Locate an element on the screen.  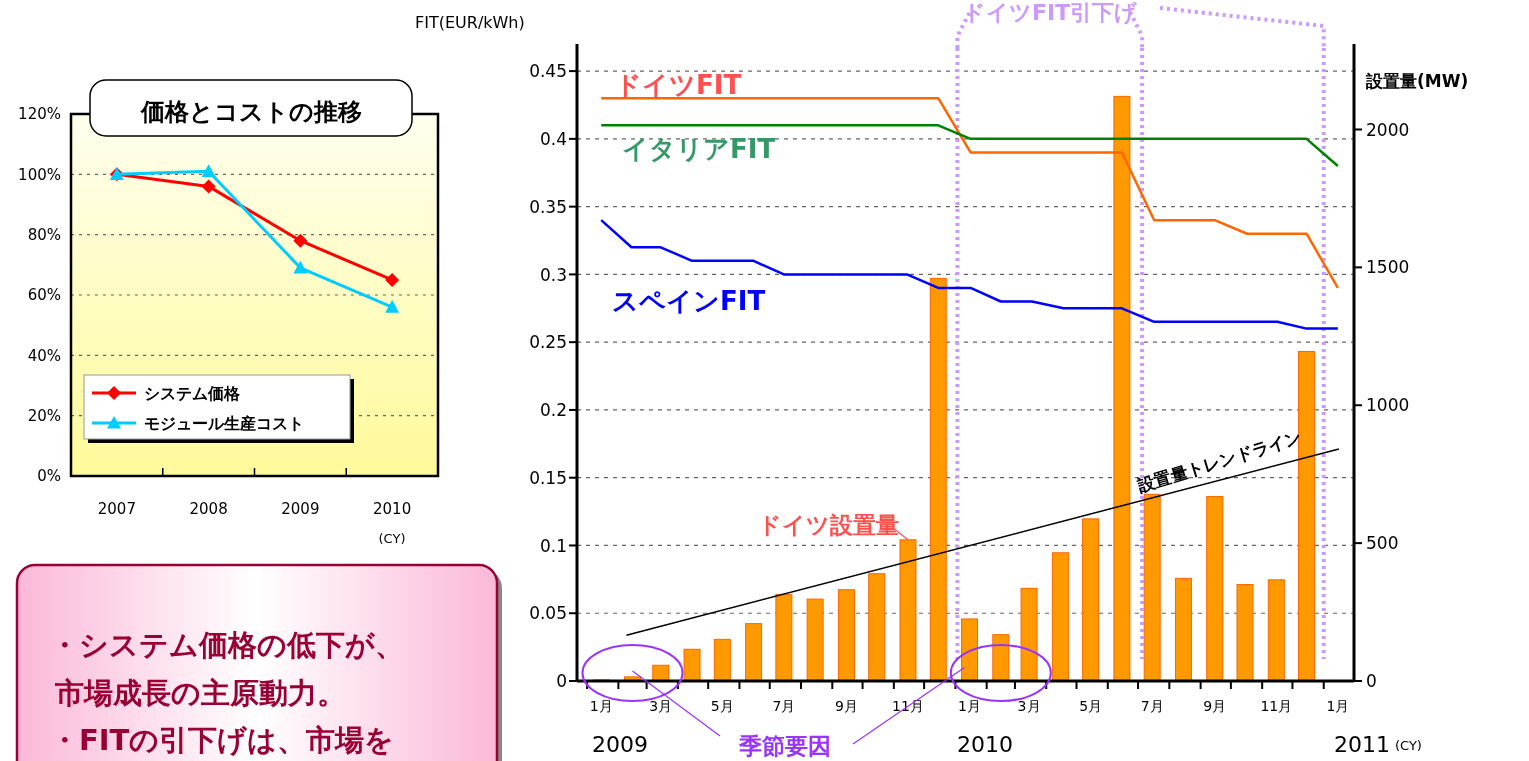
series-label: スペインFIT is located at coordinates (689, 301).